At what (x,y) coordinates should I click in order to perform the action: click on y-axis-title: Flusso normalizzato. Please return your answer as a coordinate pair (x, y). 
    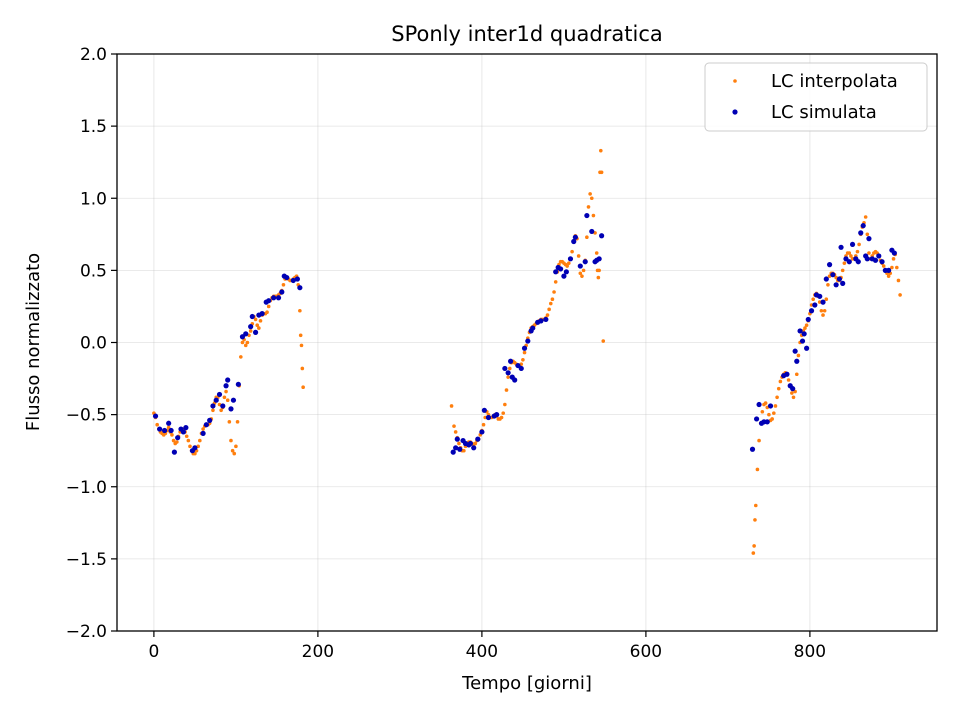
    Looking at the image, I should click on (33, 342).